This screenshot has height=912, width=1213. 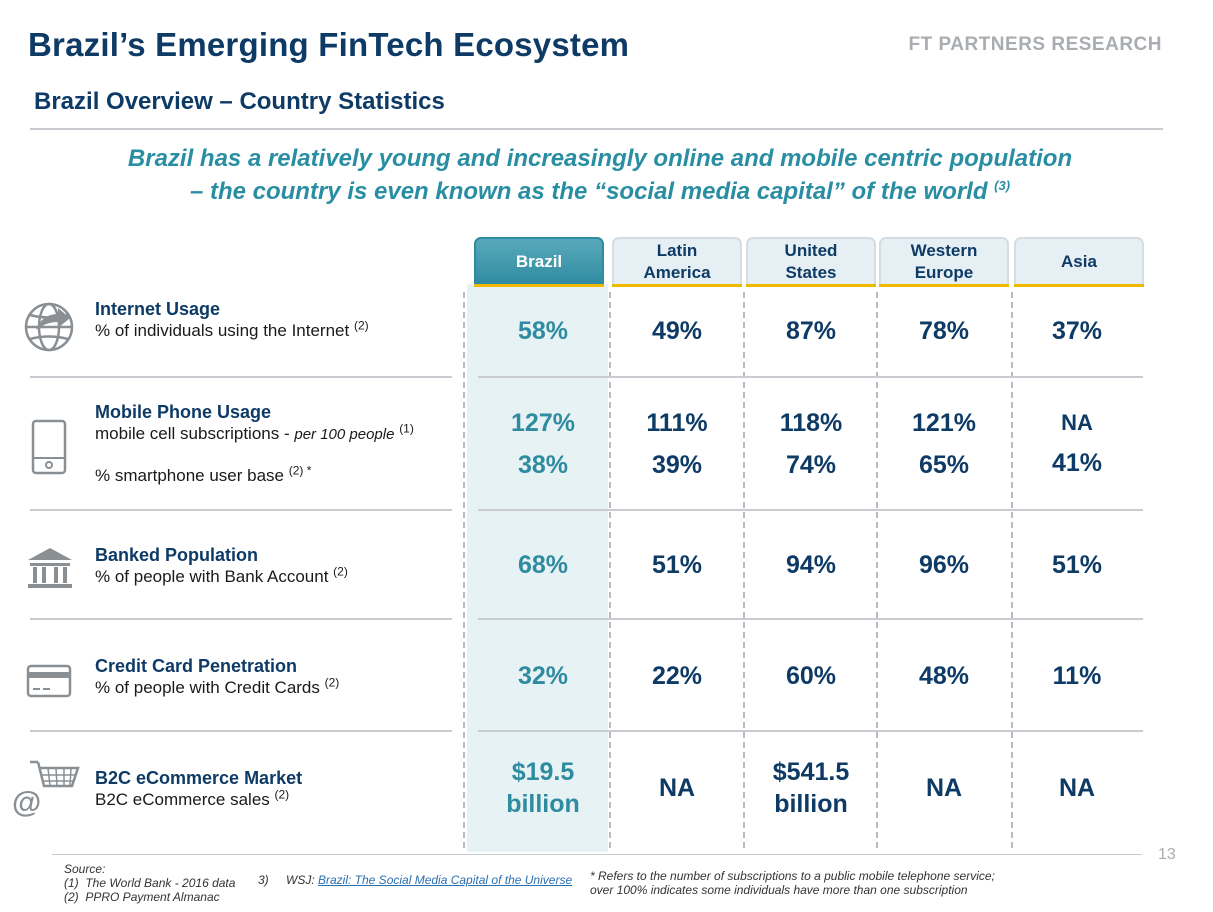 What do you see at coordinates (944, 331) in the screenshot?
I see `cell-internet-western-europe: 78%` at bounding box center [944, 331].